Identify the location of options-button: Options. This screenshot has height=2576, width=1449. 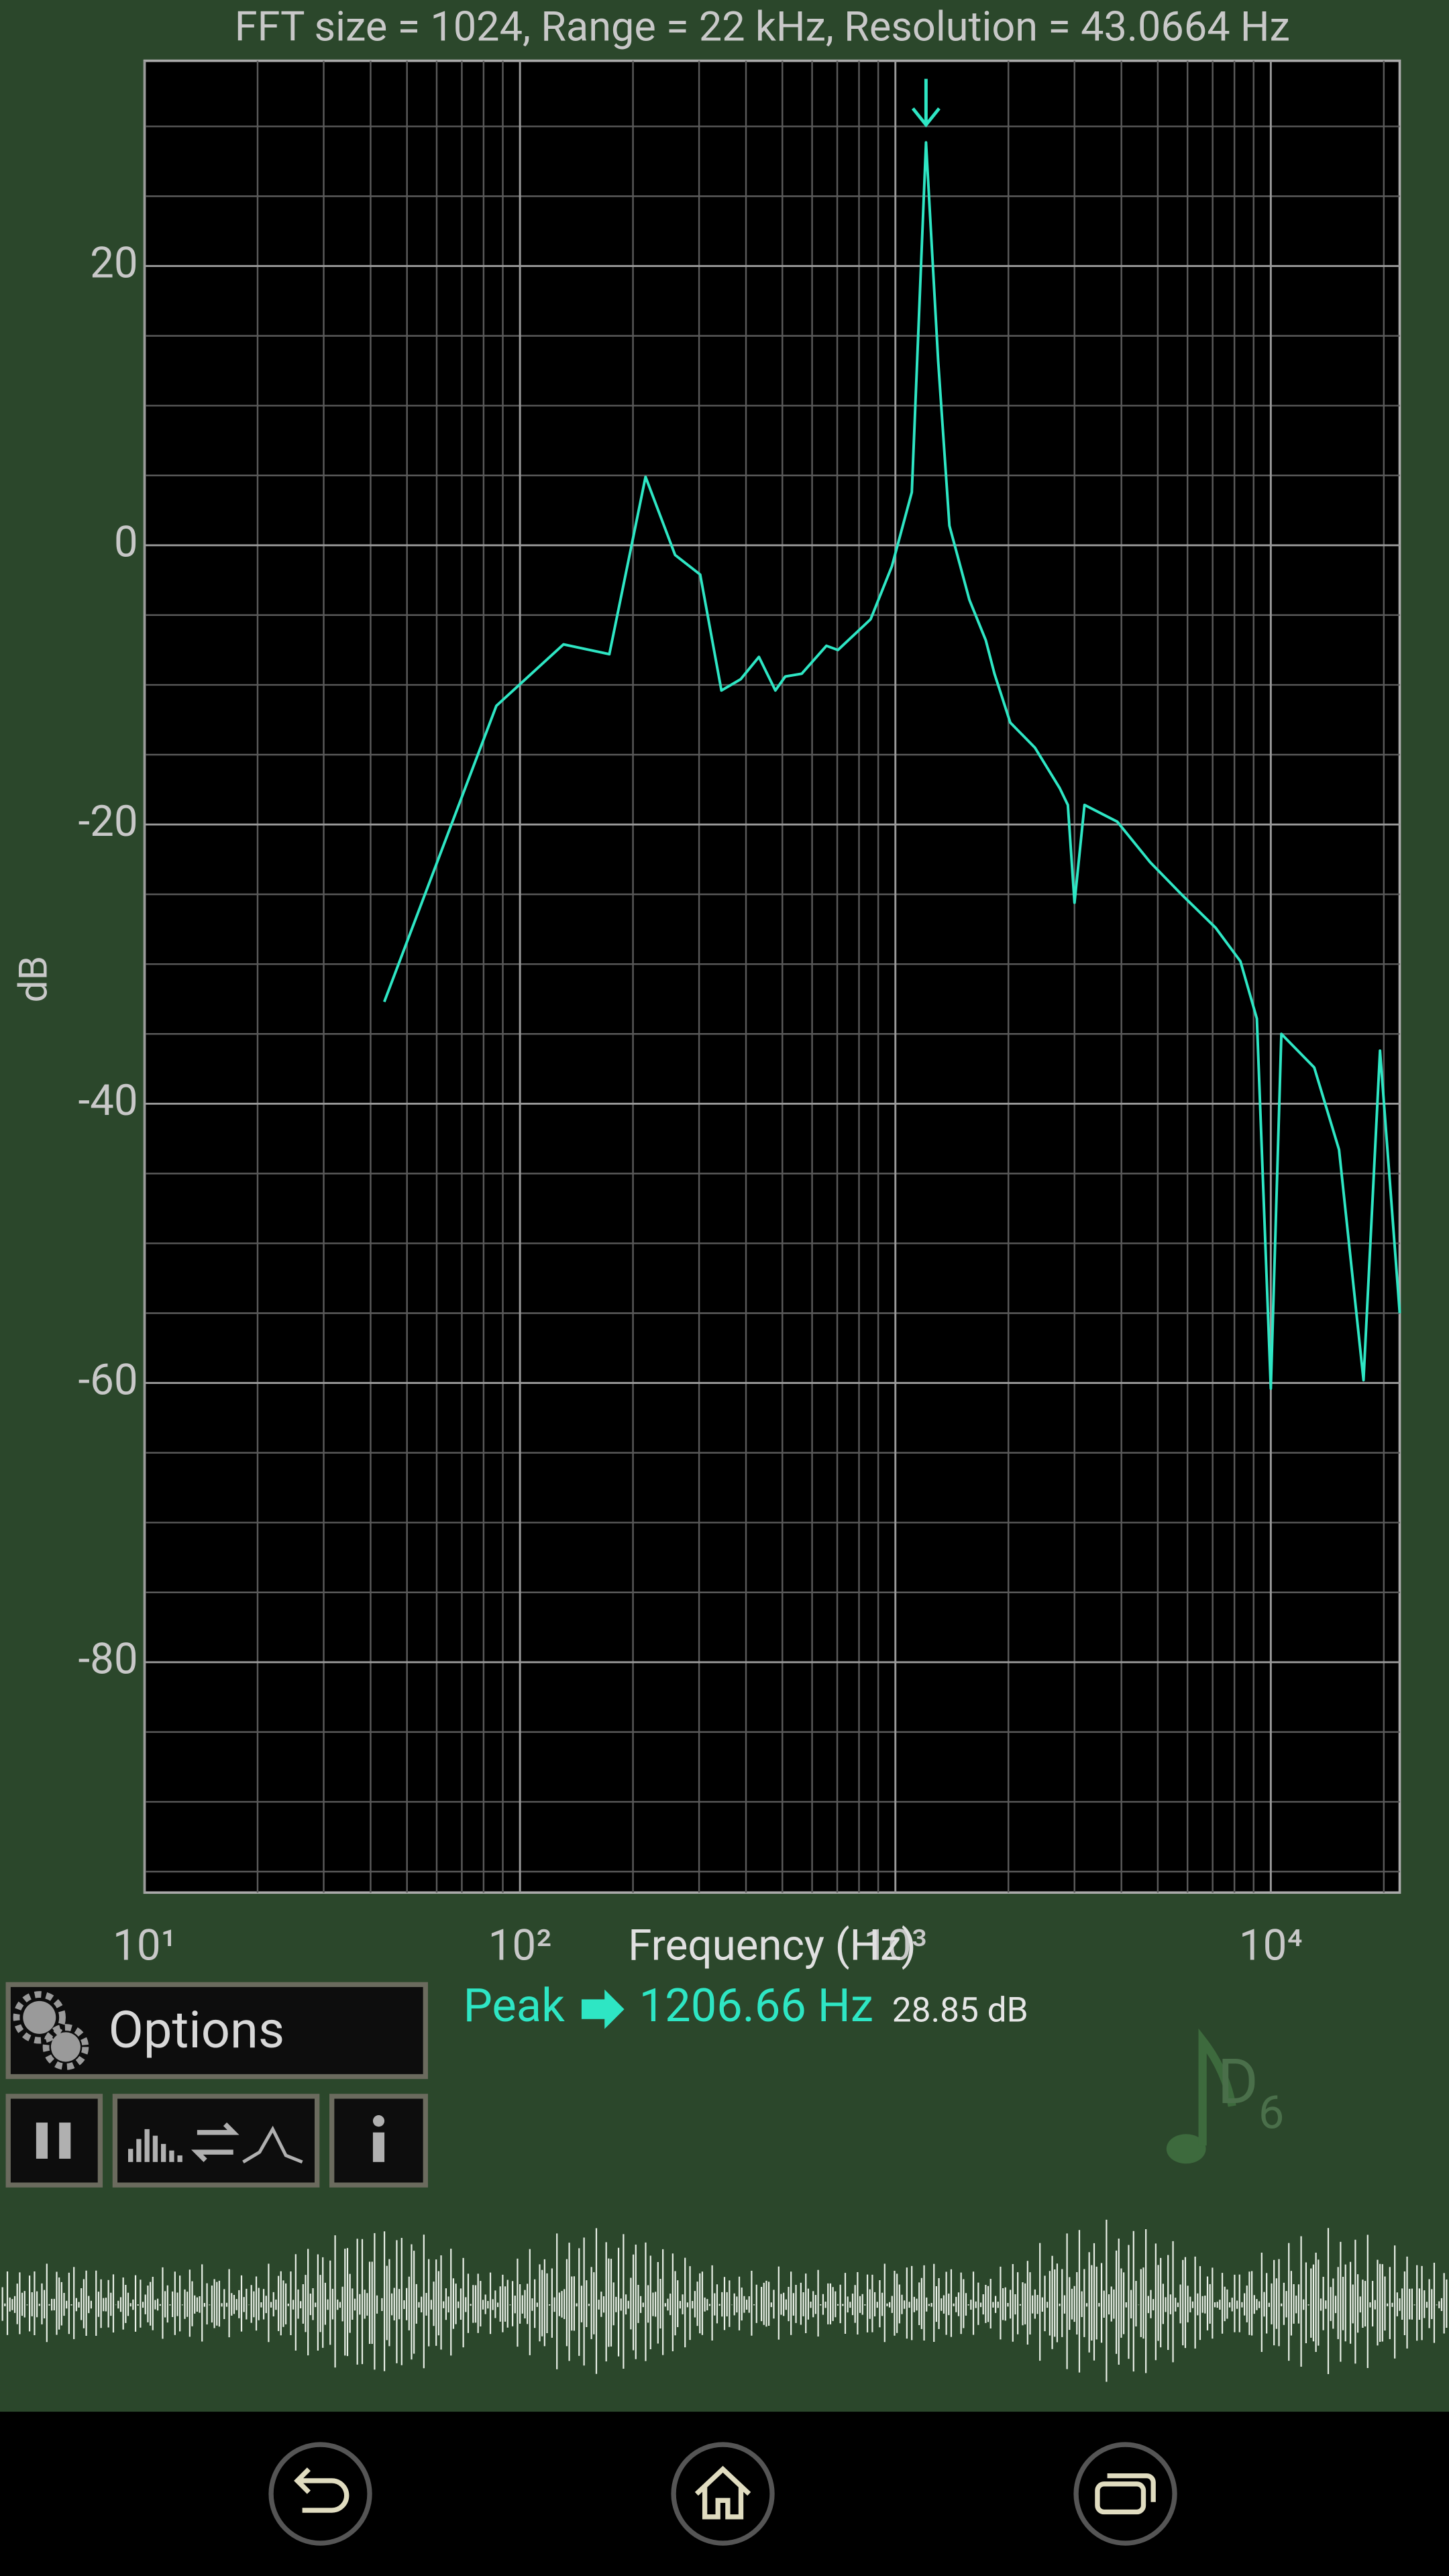
(216, 2031).